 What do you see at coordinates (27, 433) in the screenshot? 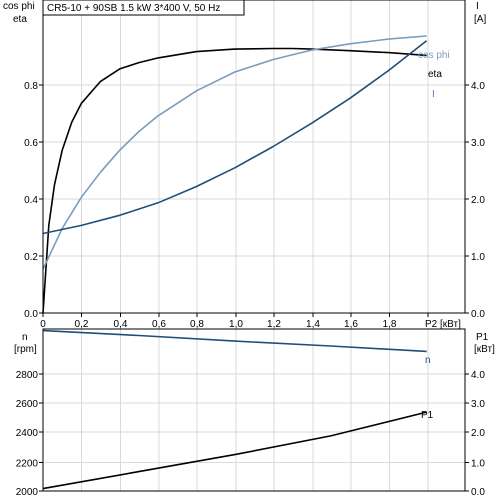
I see `y-left-tick-label: 2400` at bounding box center [27, 433].